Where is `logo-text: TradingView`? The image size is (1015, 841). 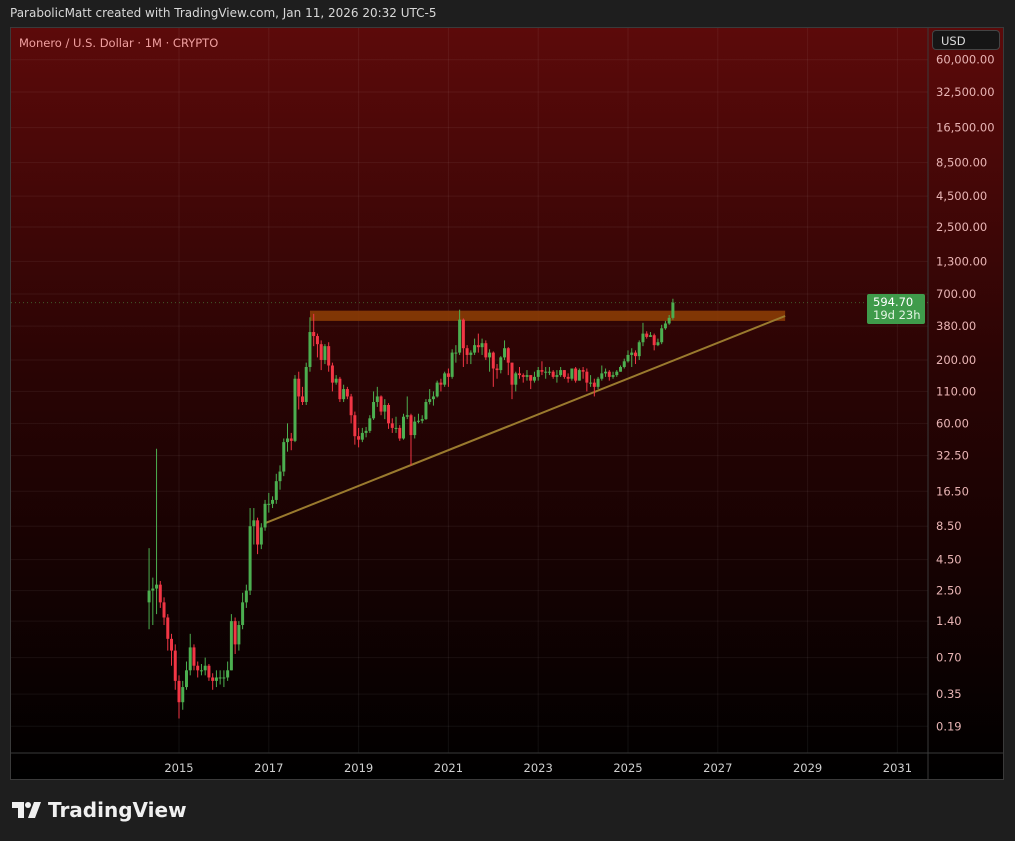
logo-text: TradingView is located at coordinates (117, 810).